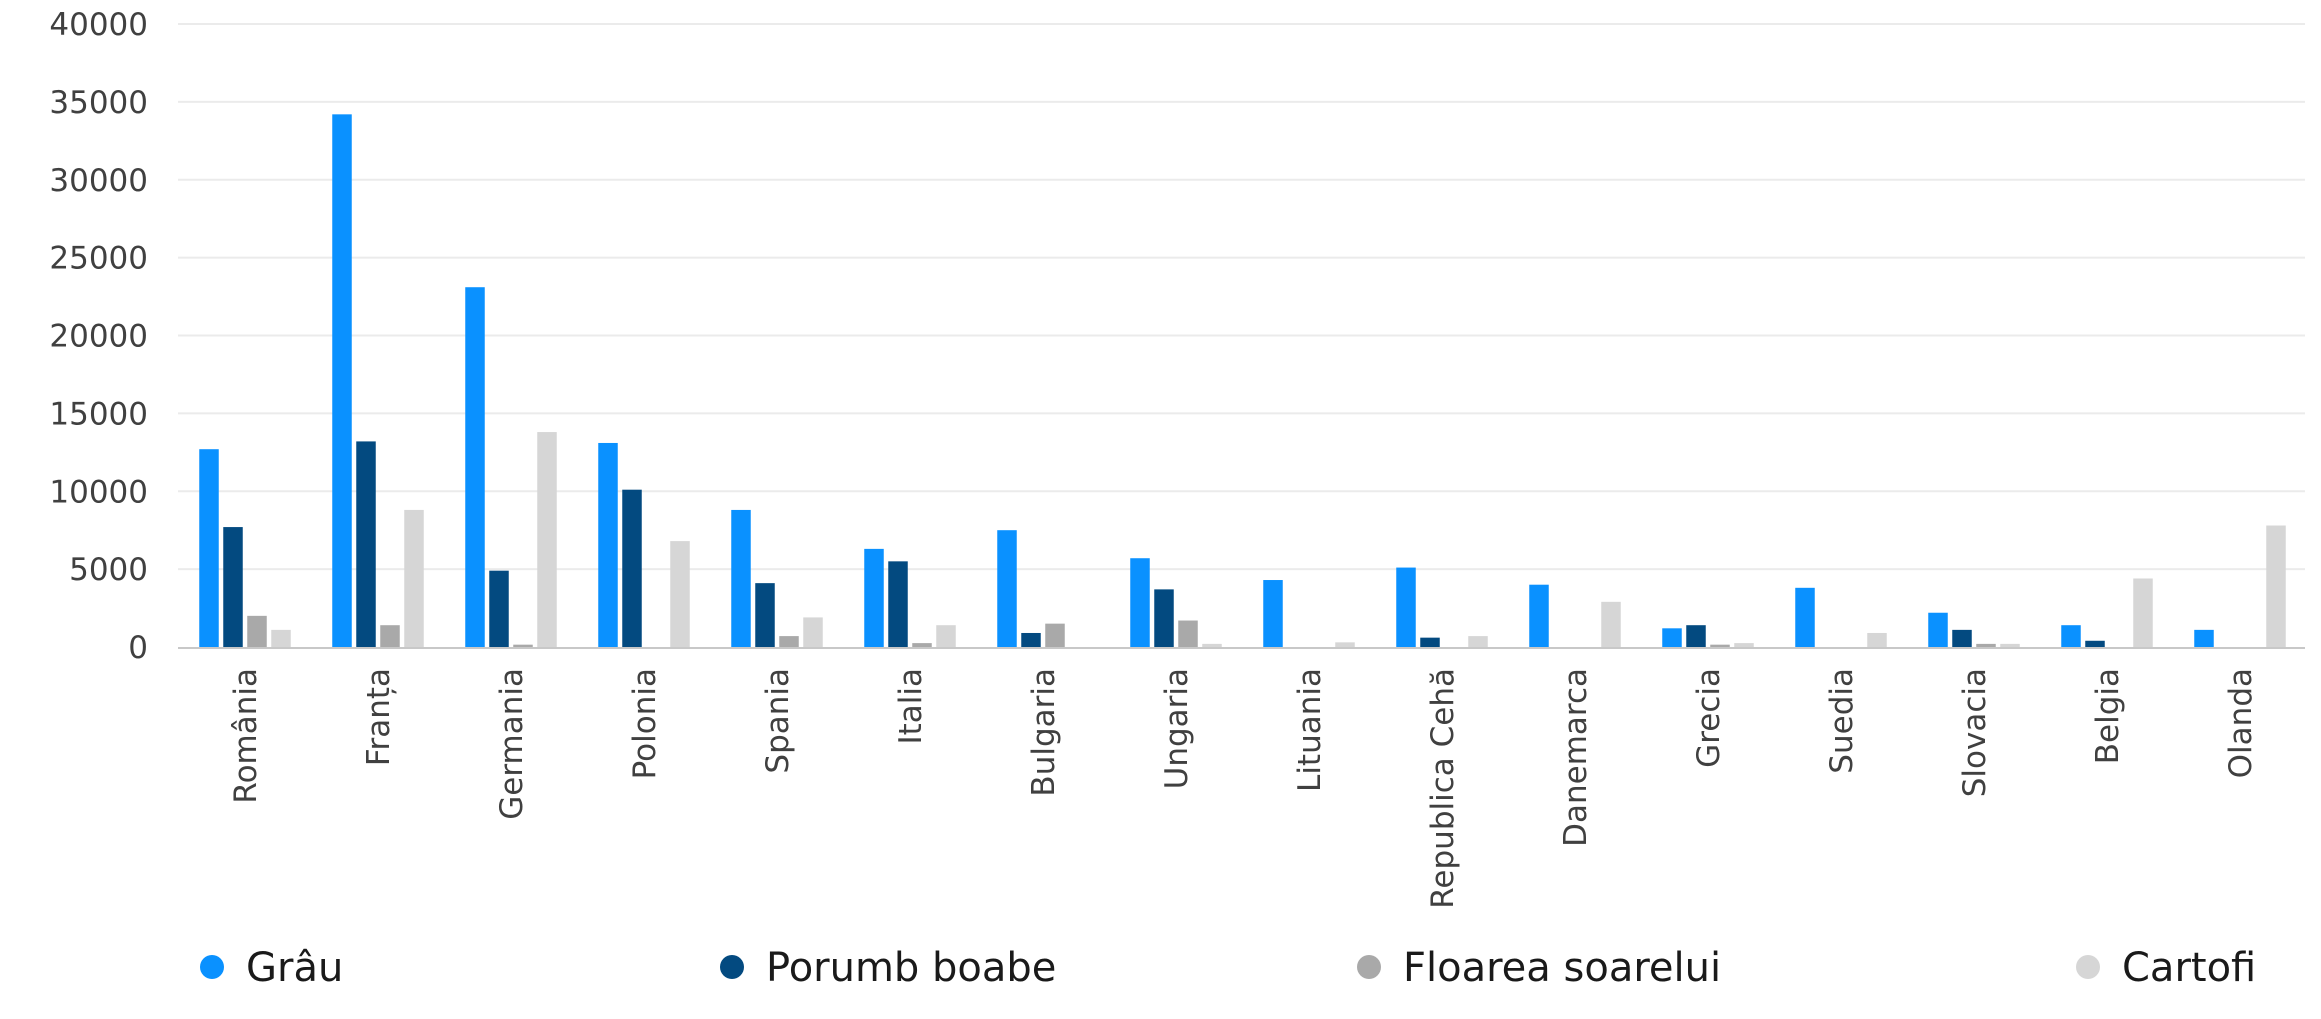 The image size is (2321, 1019). Describe the element at coordinates (246, 736) in the screenshot. I see `x-tick-label: România` at that location.